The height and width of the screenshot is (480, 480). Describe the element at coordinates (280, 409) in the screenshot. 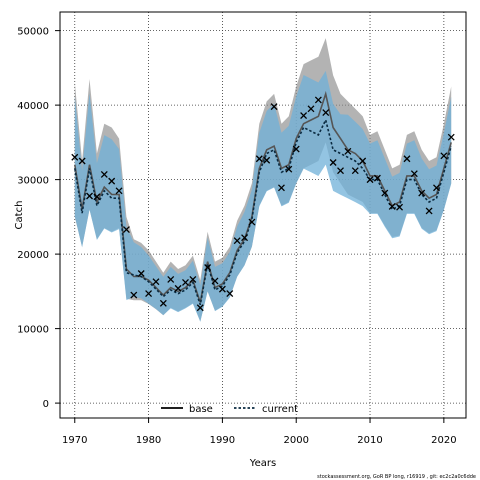

I see `legend-current-label: current` at that location.